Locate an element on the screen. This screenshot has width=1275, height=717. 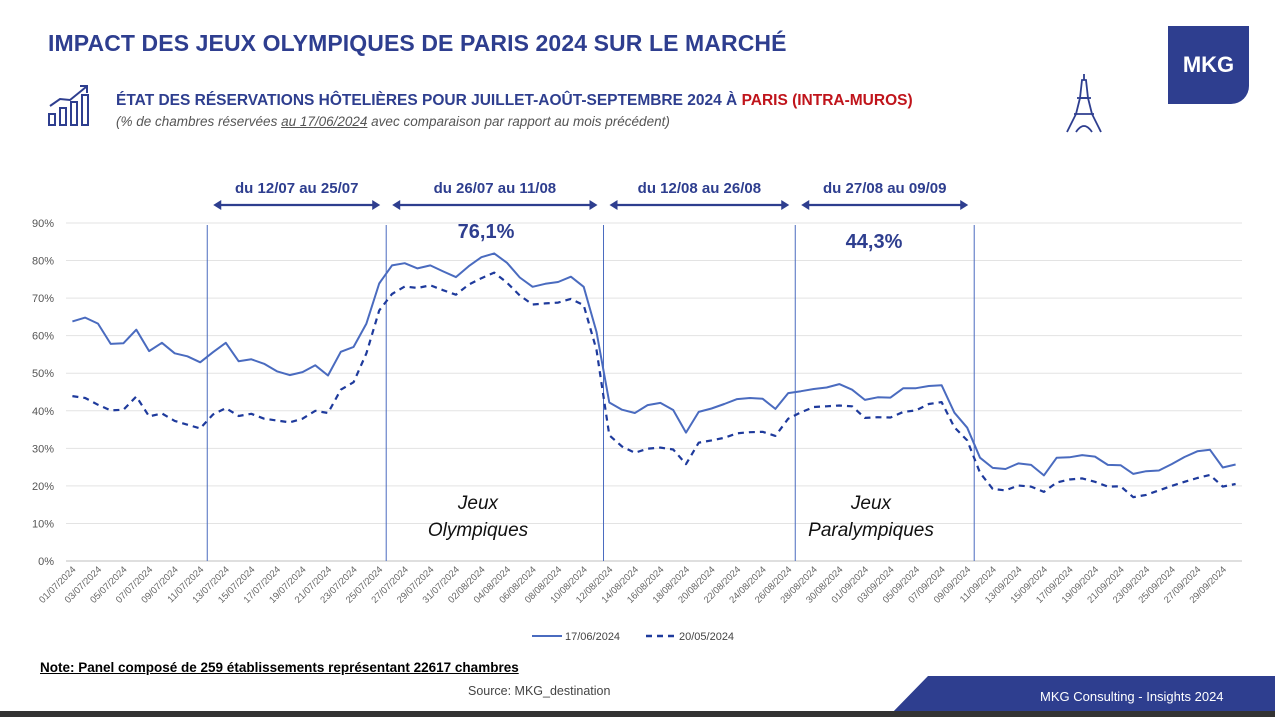
note-prefix: (% de chambres réservées is located at coordinates (199, 121).